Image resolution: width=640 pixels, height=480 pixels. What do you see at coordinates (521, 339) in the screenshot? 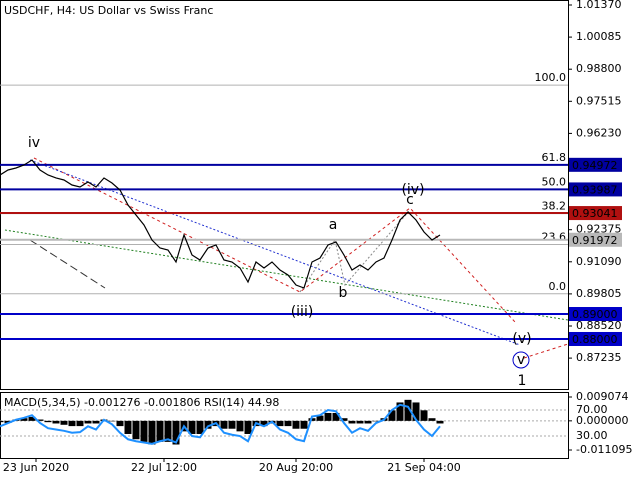
I see `wave-label: (v)` at bounding box center [521, 339].